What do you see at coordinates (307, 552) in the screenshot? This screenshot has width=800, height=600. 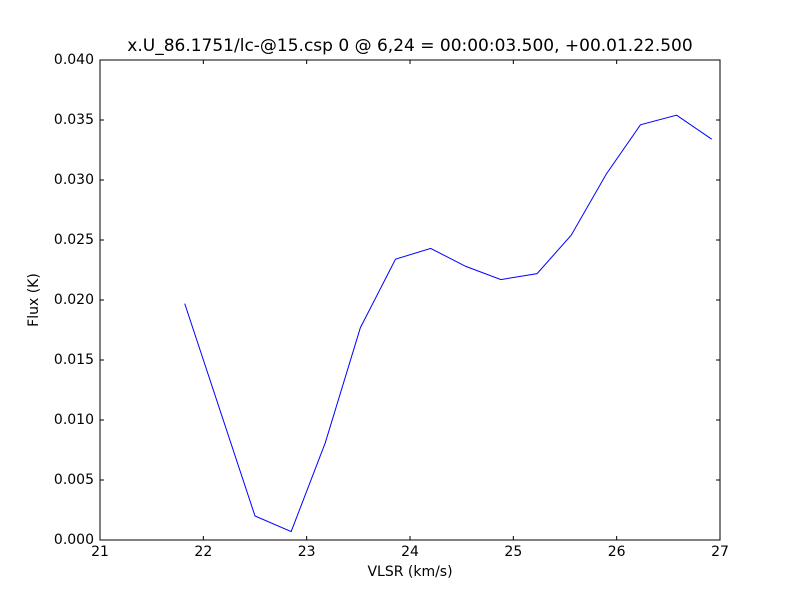 I see `x-tick-label: 23` at bounding box center [307, 552].